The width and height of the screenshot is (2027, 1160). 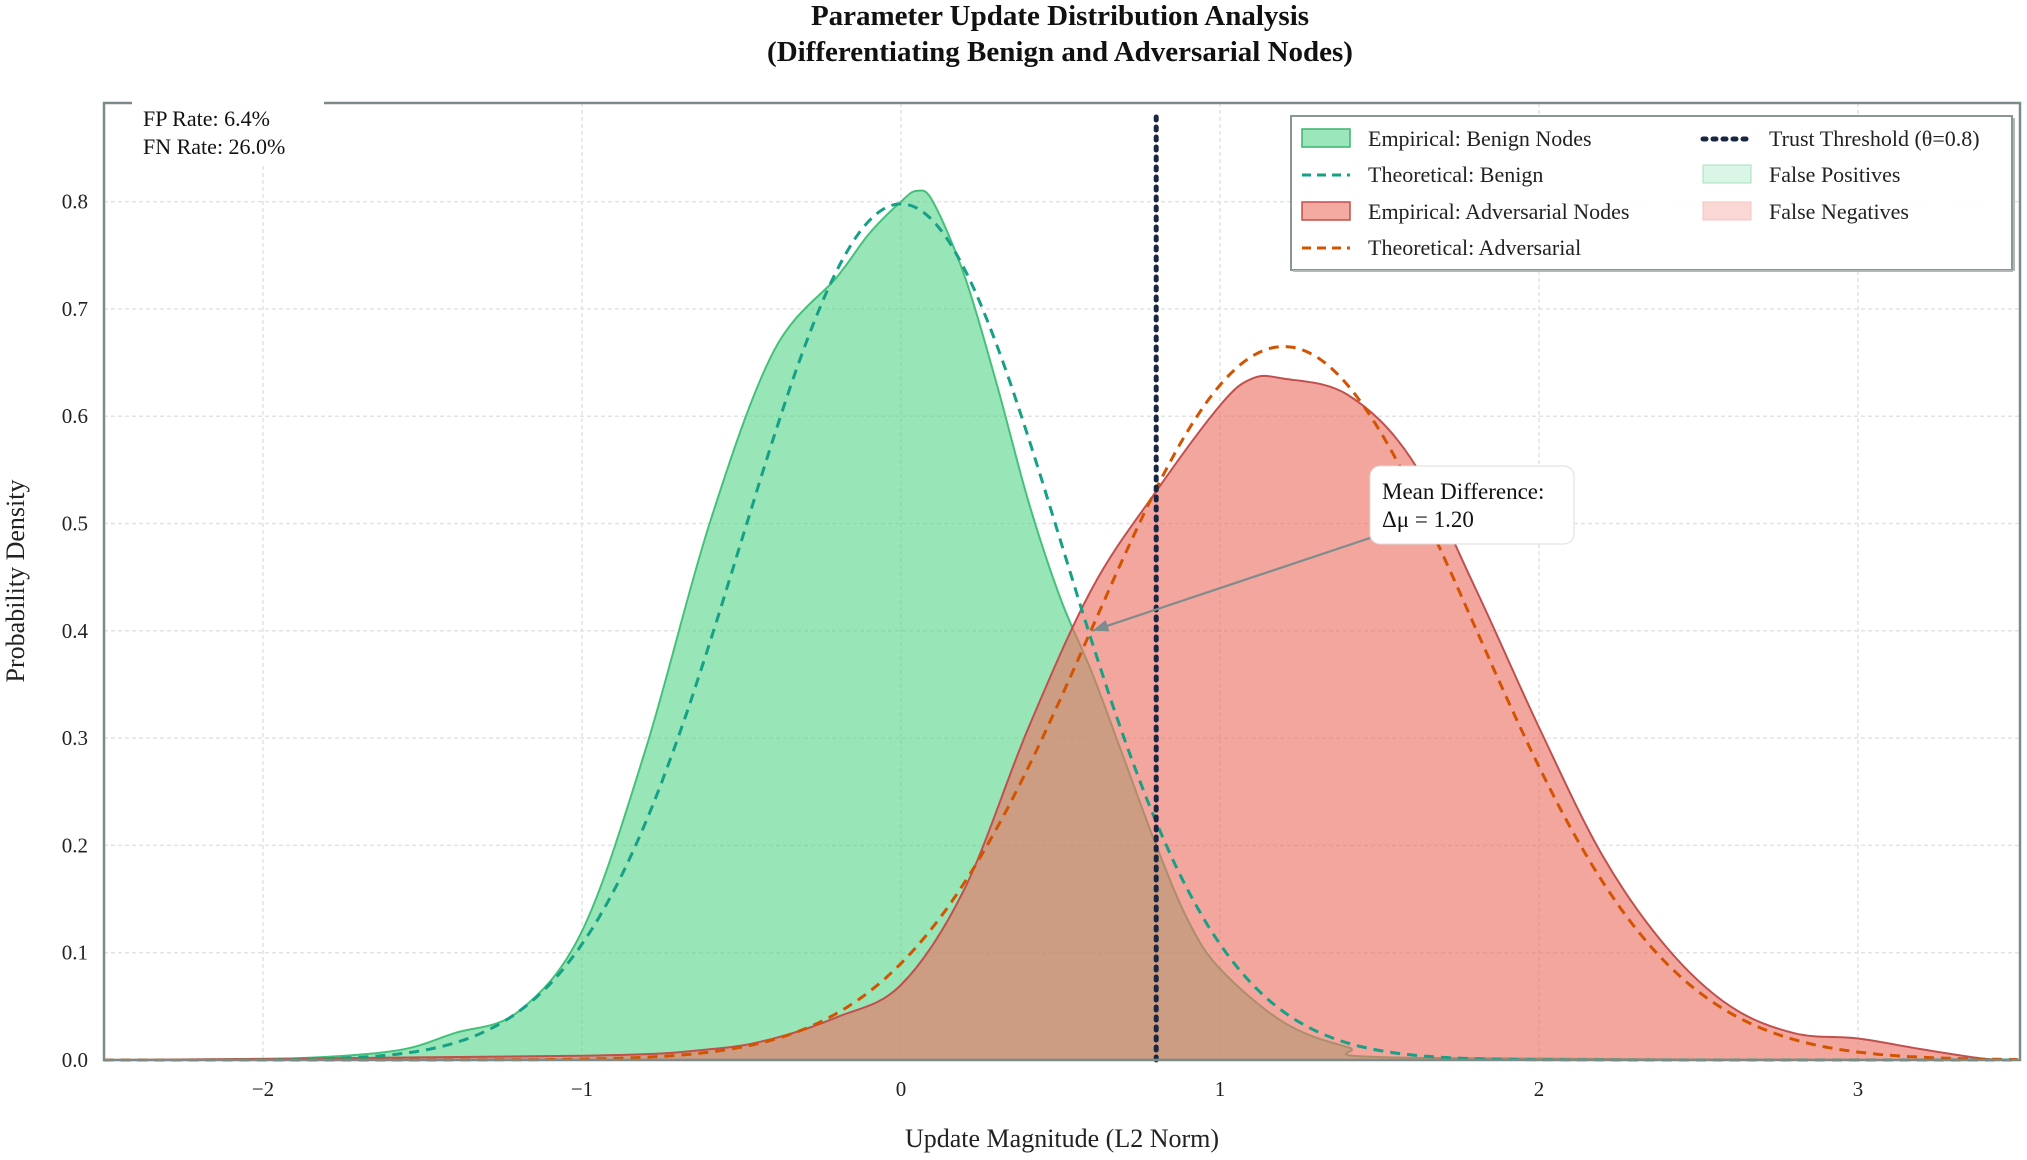 I want to click on x-axis-label: Update Magnitude (L2 Norm), so click(x=1062, y=1138).